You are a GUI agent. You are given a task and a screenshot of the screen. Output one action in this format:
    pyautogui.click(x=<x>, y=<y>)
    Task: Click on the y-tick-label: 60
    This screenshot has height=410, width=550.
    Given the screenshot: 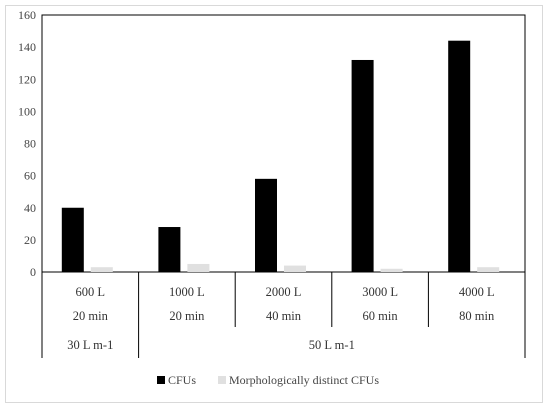 What is the action you would take?
    pyautogui.click(x=30, y=176)
    